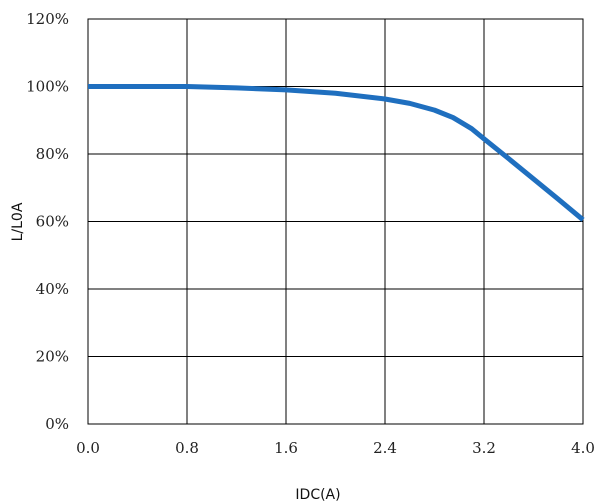  What do you see at coordinates (317, 495) in the screenshot?
I see `x-axis-label: IDC(A)` at bounding box center [317, 495].